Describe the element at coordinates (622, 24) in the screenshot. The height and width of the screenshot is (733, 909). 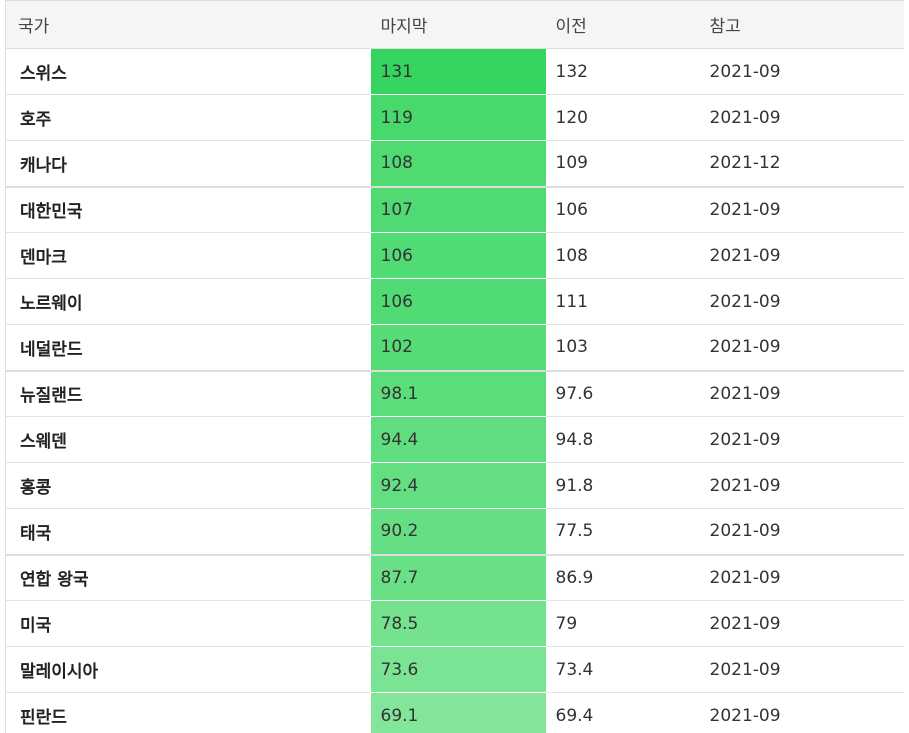
I see `header-previous: 이전` at that location.